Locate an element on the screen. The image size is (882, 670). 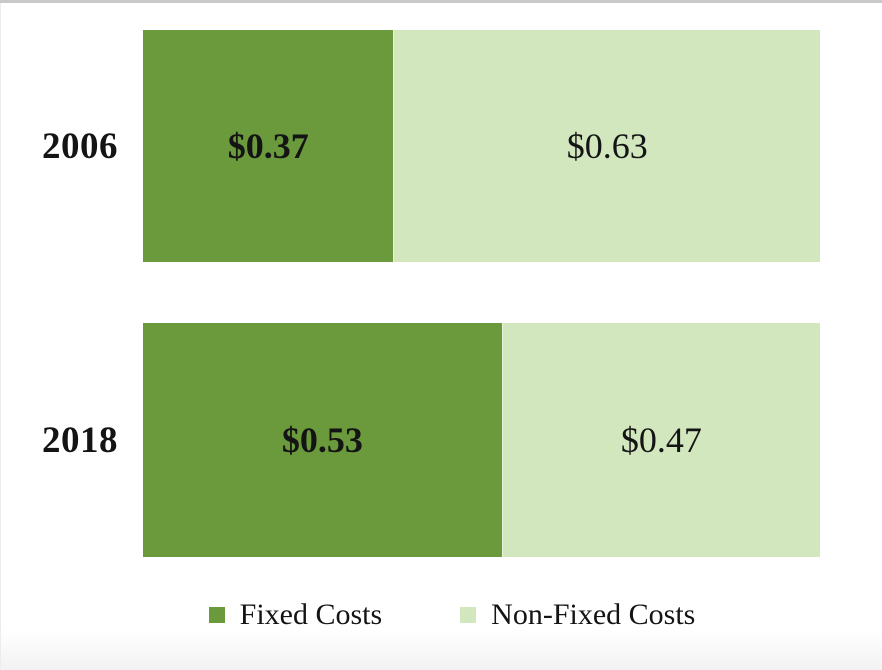
value-label-nonfixed-2006: $0.63 is located at coordinates (607, 146).